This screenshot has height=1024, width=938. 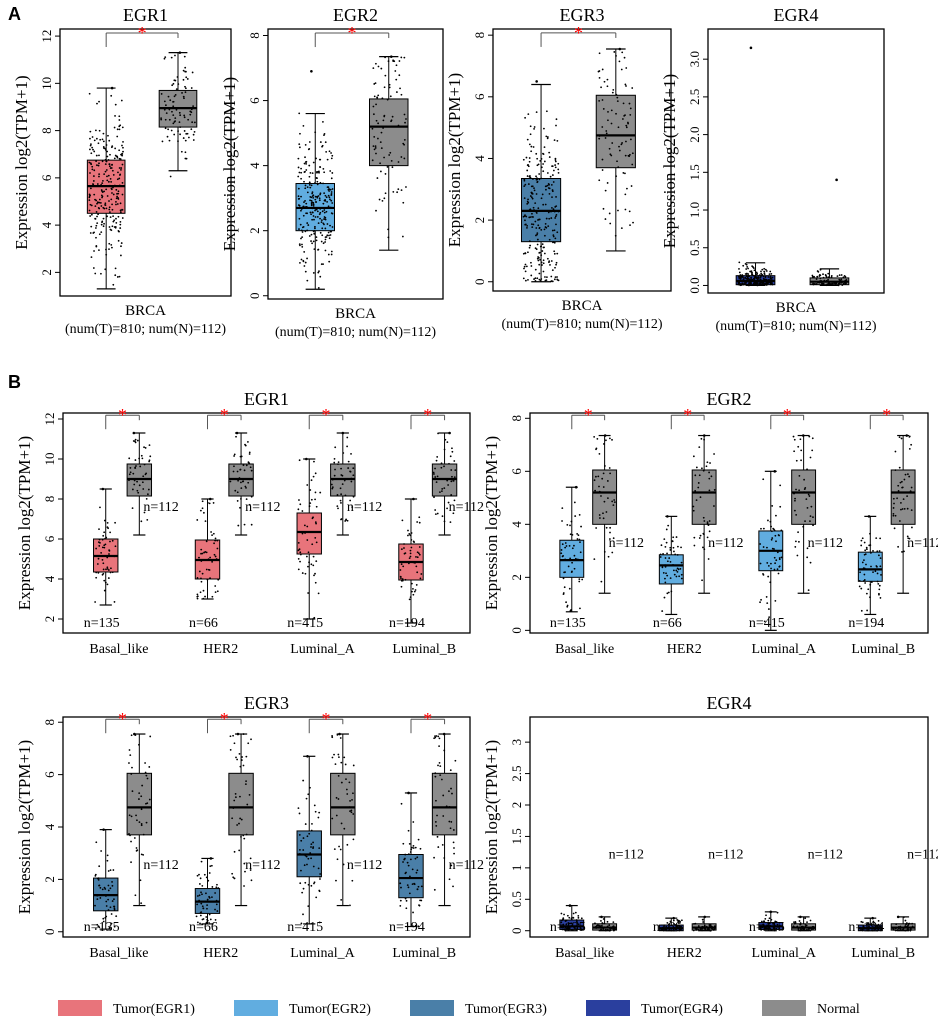 I want to click on tumor-box, so click(x=411, y=876).